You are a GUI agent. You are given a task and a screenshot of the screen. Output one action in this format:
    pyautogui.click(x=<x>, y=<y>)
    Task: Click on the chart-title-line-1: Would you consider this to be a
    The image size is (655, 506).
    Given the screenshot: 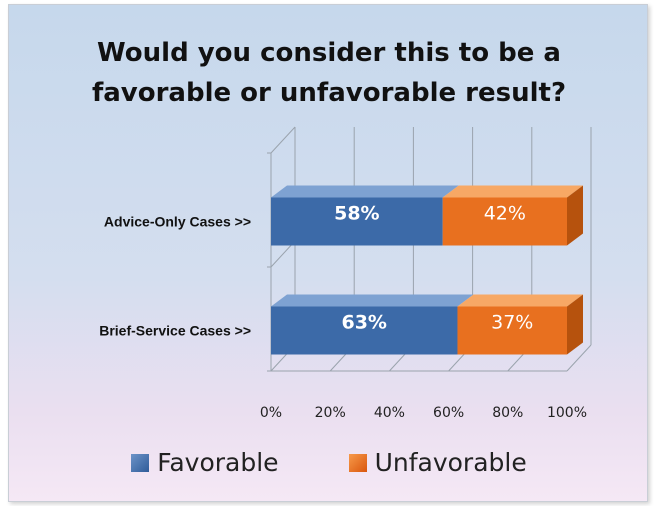 What is the action you would take?
    pyautogui.click(x=329, y=53)
    